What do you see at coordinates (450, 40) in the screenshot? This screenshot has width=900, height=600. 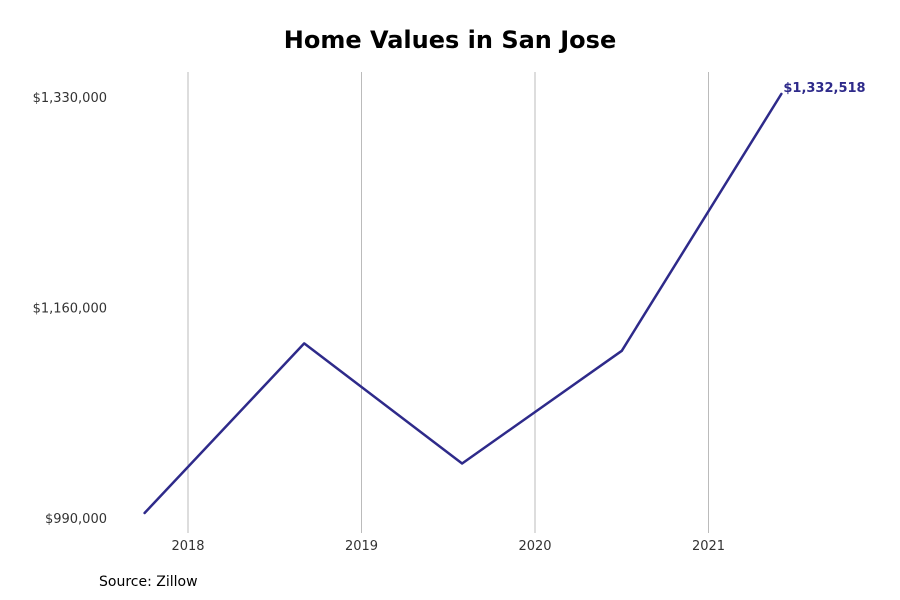 I see `chart-title: Home Values in San Jose` at bounding box center [450, 40].